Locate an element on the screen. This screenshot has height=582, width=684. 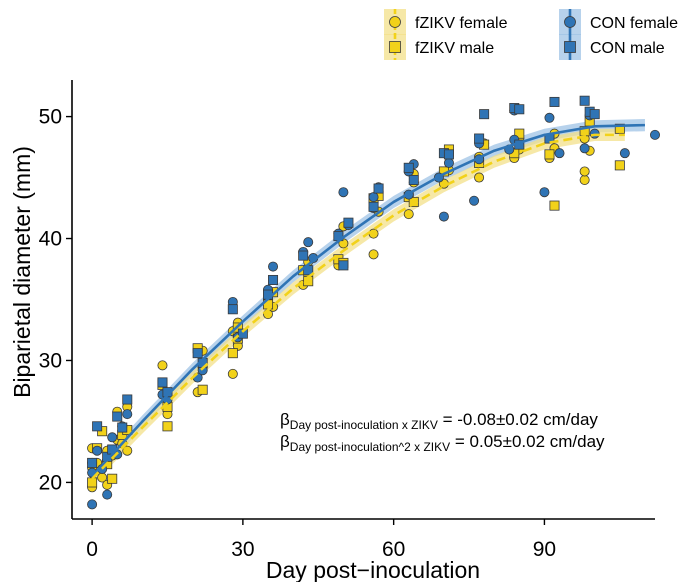
coefficient-subscript: Day post-inoculation^2 x ZIKV is located at coordinates (370, 447).